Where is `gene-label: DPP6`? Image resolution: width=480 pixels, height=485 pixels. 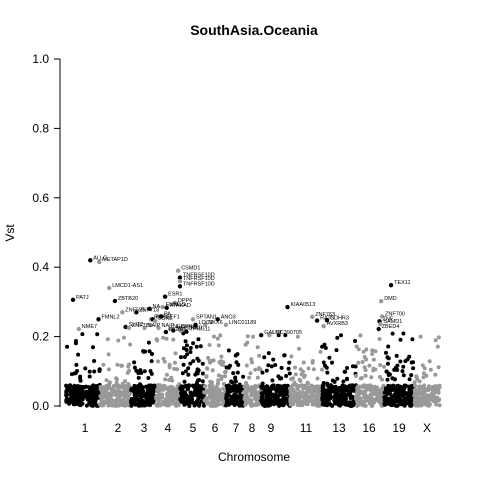 gene-label: DPP6 is located at coordinates (185, 301).